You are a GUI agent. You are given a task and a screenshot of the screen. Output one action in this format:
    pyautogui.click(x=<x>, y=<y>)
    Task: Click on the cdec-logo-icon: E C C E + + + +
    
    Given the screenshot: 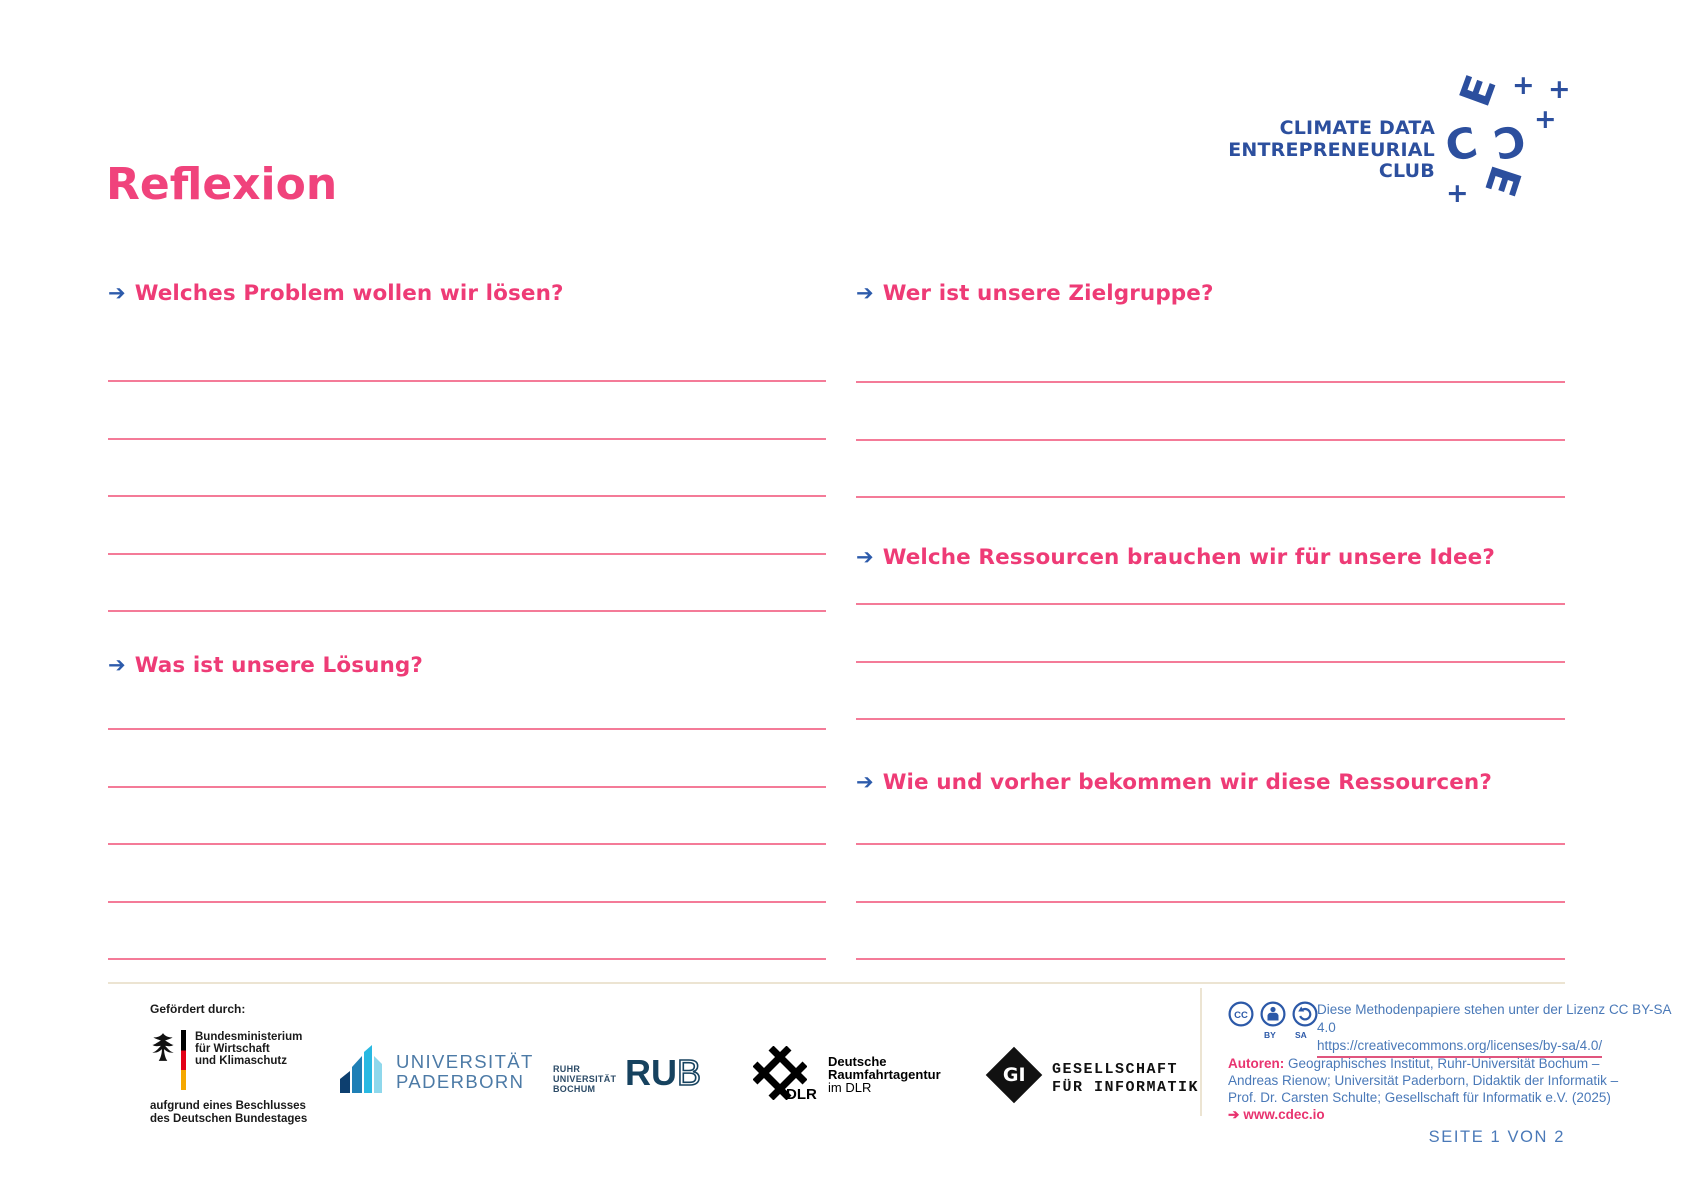 What is the action you would take?
    pyautogui.click(x=1507, y=142)
    